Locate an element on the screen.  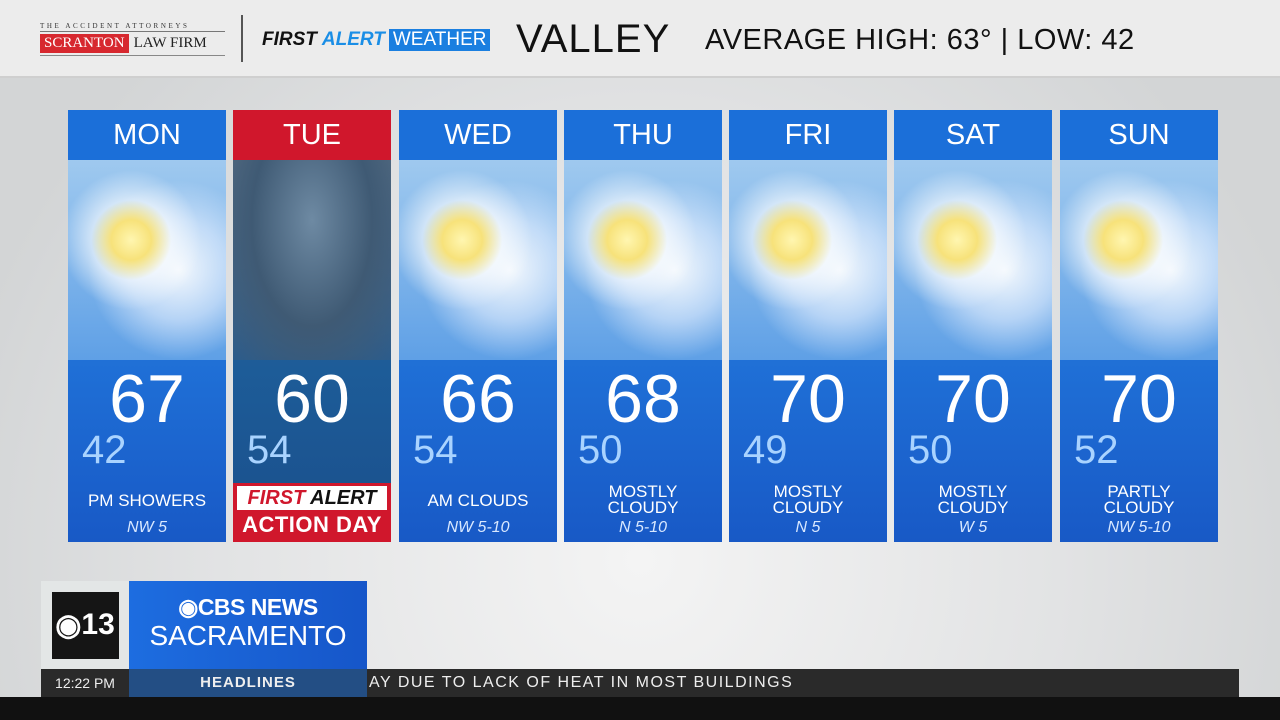
condition: PM SHOWERS is located at coordinates (147, 500).